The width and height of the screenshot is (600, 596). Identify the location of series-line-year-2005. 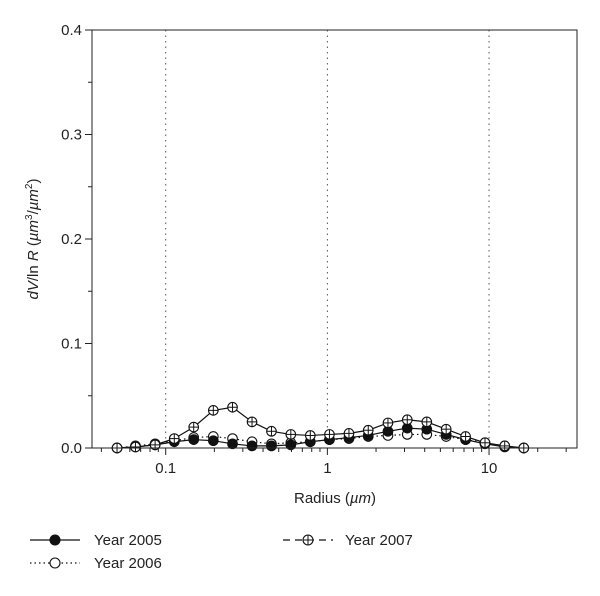
(320, 438).